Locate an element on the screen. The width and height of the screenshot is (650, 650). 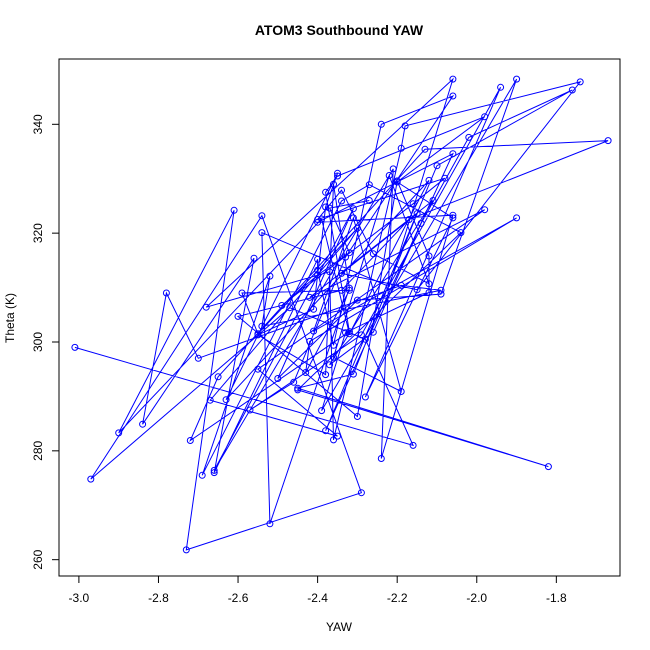
x-tick-label: -2.8 is located at coordinates (158, 598).